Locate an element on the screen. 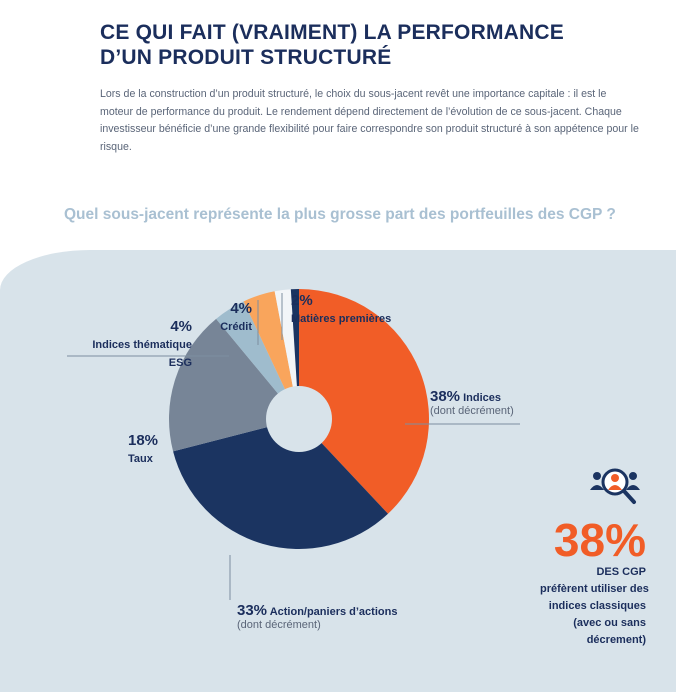  pct-actions: 33% is located at coordinates (252, 610).